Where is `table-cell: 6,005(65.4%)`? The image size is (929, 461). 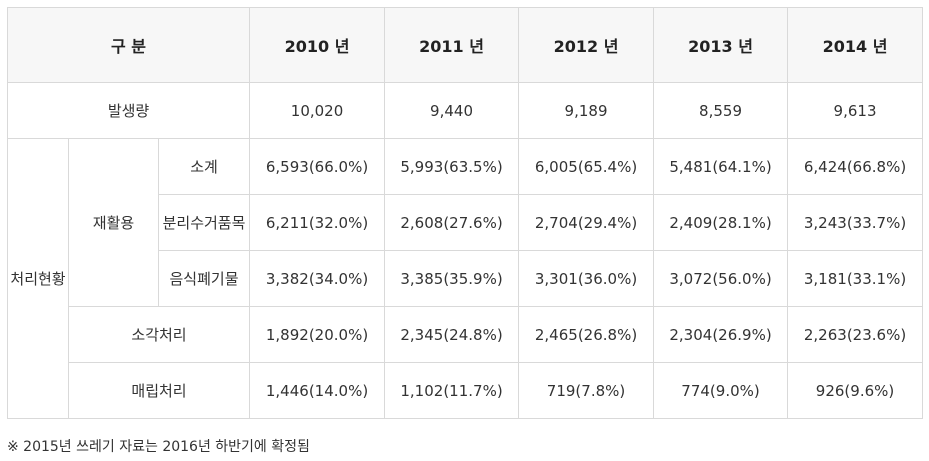 table-cell: 6,005(65.4%) is located at coordinates (586, 166).